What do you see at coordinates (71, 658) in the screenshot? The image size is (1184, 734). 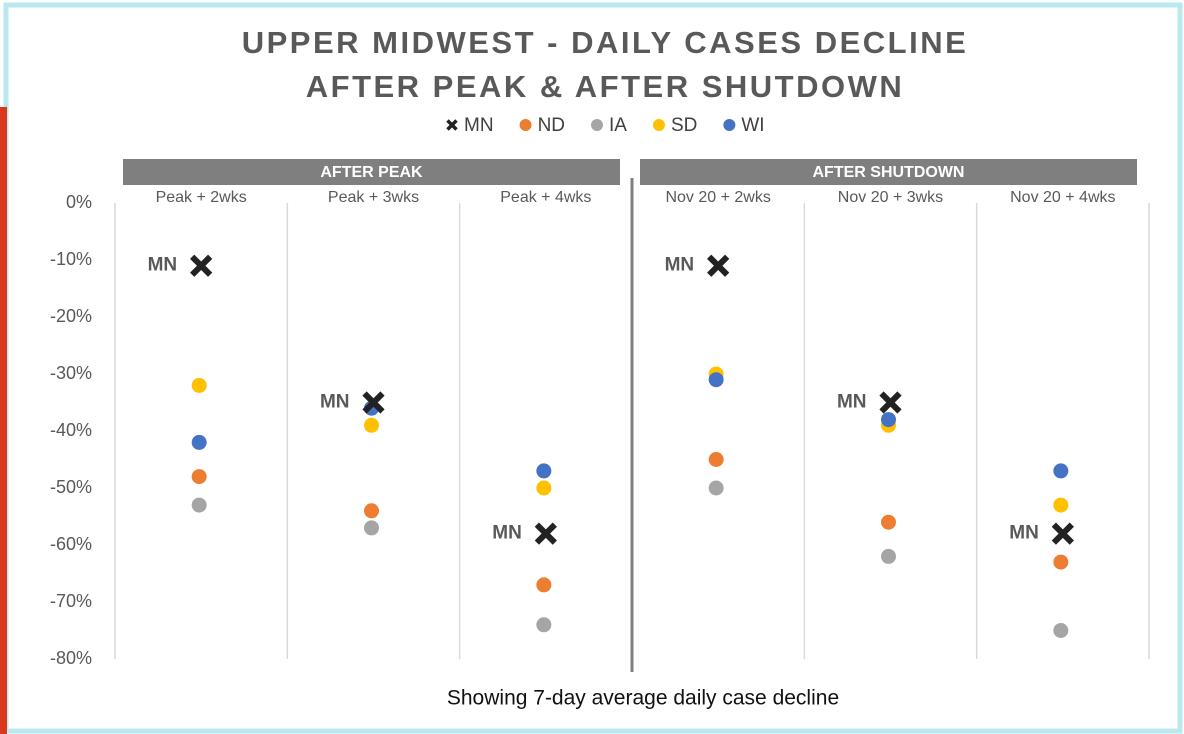 I see `y-tick-label: -80%` at bounding box center [71, 658].